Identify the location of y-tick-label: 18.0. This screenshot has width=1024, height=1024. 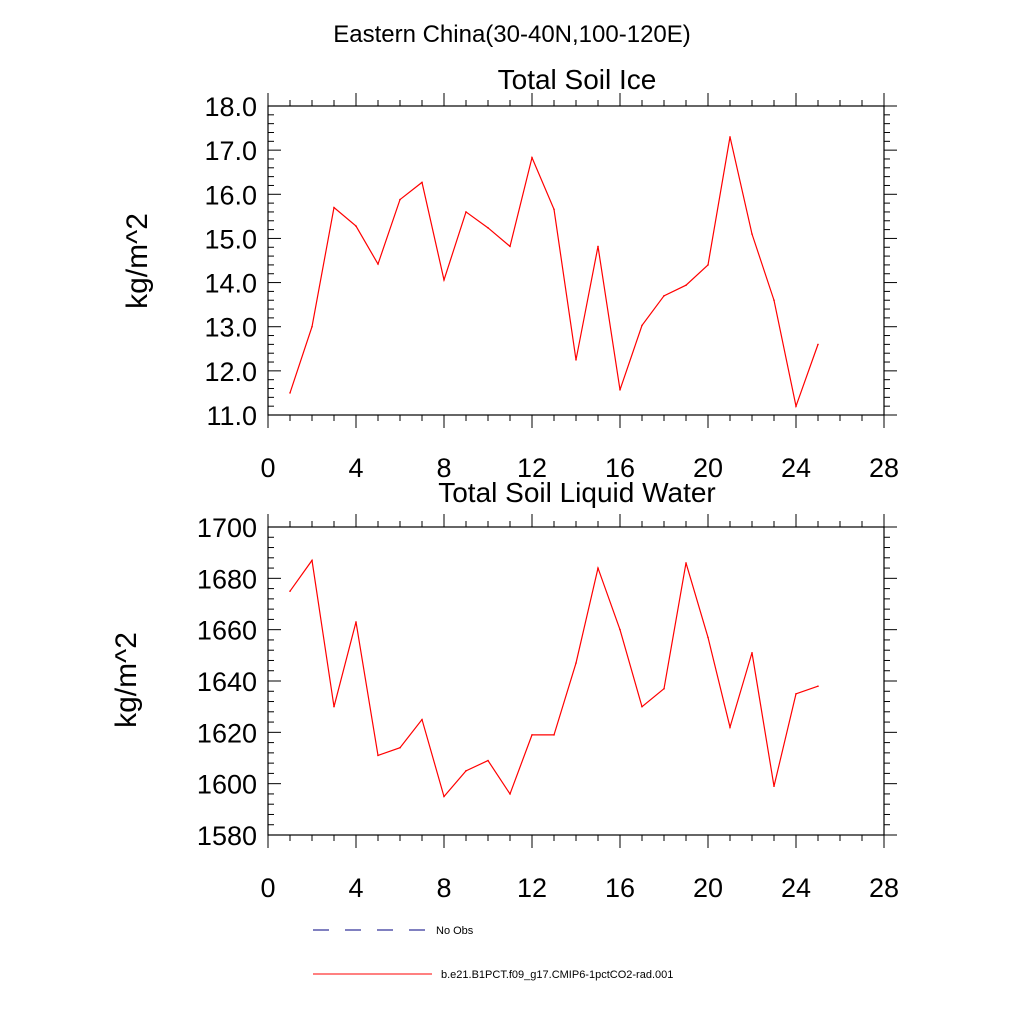
(230, 107).